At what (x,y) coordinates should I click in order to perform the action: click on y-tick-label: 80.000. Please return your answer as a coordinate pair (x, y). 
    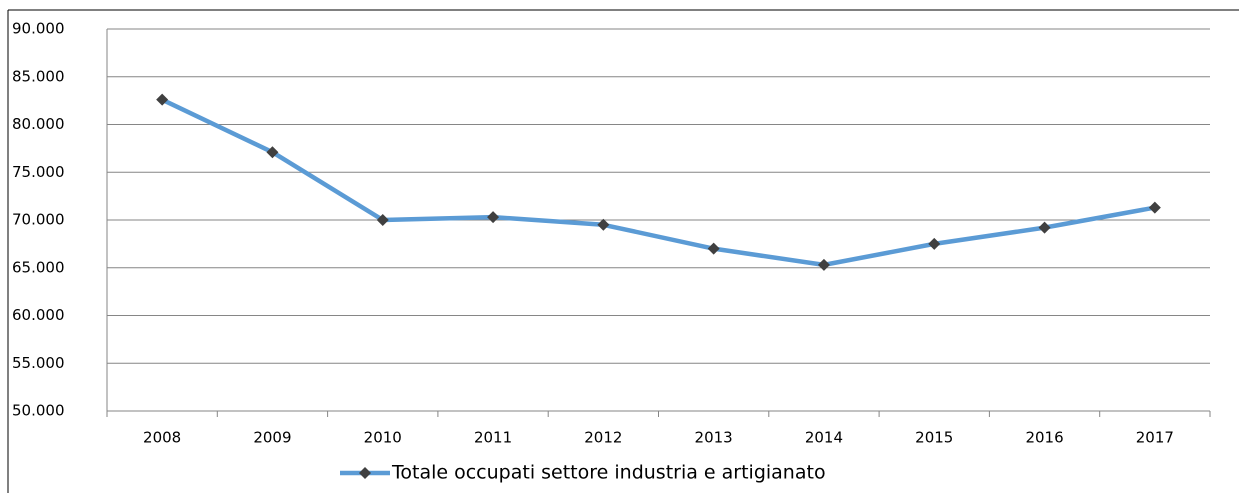
    Looking at the image, I should click on (38, 124).